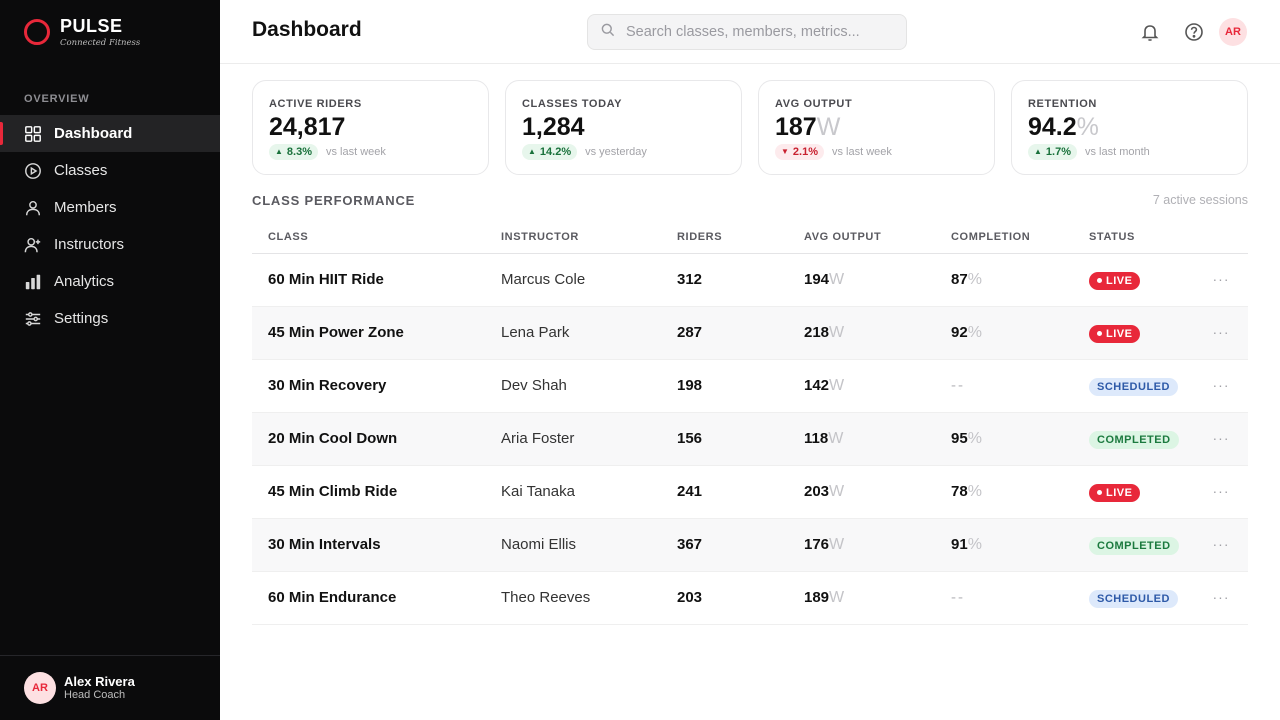  I want to click on sidebar-item-label: Members, so click(85, 207).